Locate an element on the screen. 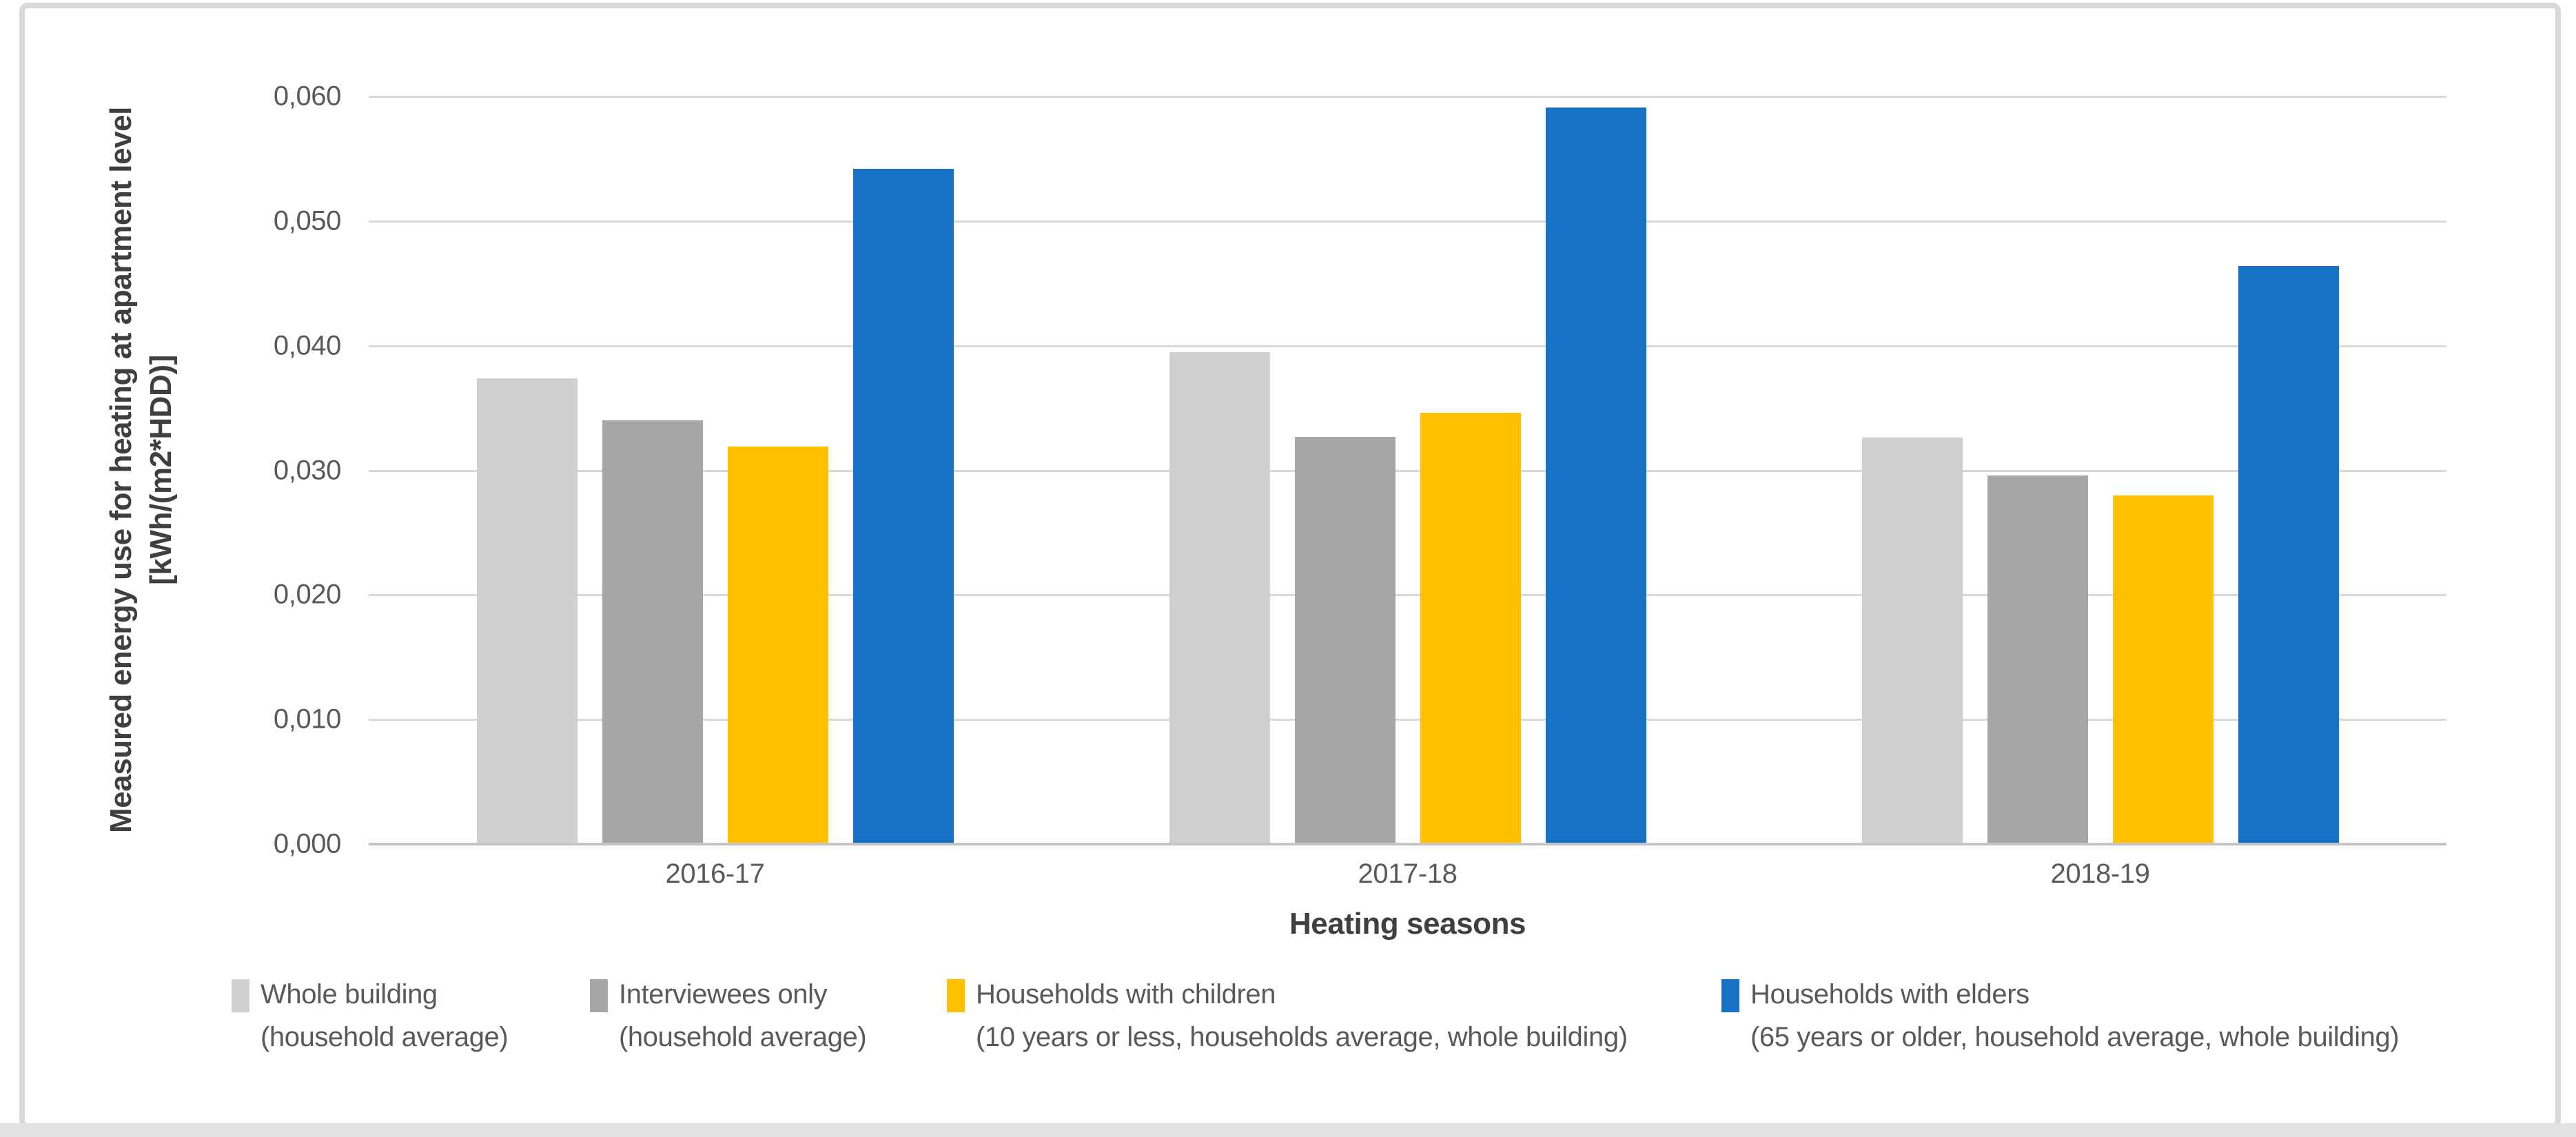 The width and height of the screenshot is (2576, 1137). legend-label-line1: Households with children is located at coordinates (1126, 994).